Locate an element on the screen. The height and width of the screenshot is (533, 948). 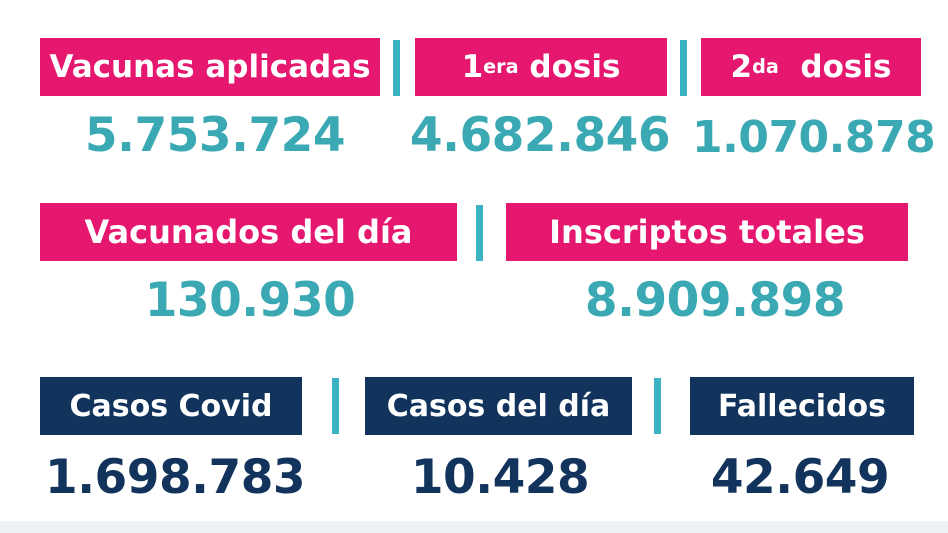
segunda-dosis-num: 2 is located at coordinates (741, 67).